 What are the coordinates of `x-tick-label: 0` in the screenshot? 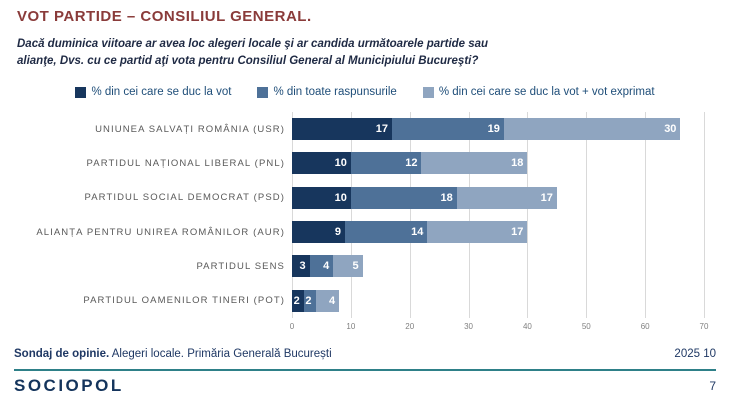 It's located at (292, 326).